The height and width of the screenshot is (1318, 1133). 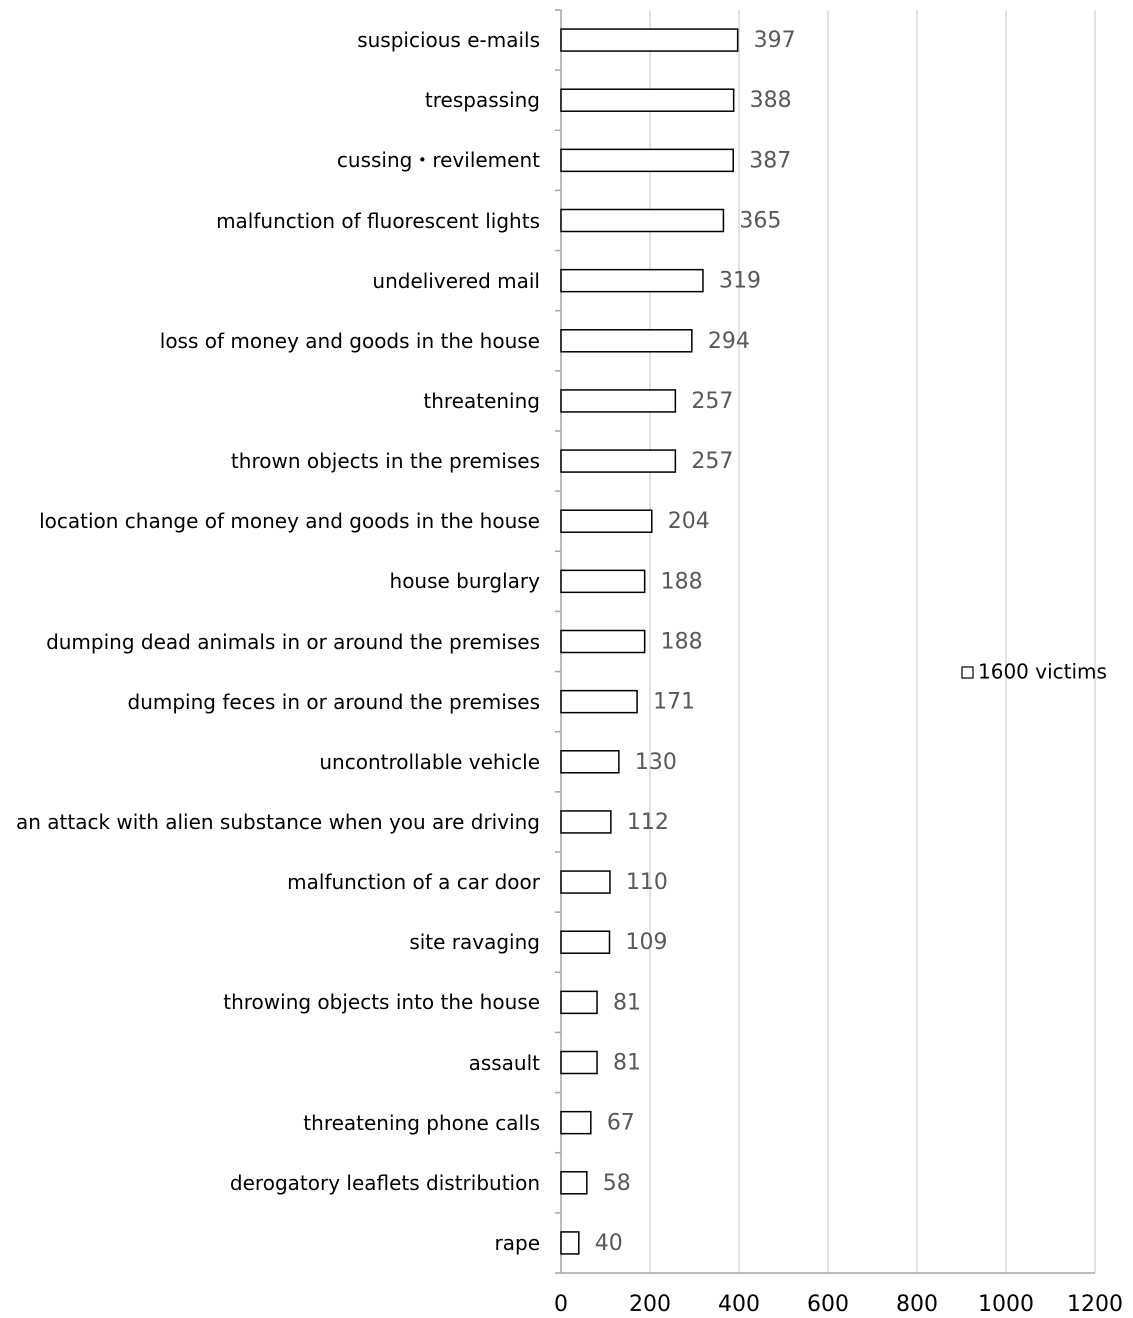 I want to click on data-label: 109, so click(x=647, y=942).